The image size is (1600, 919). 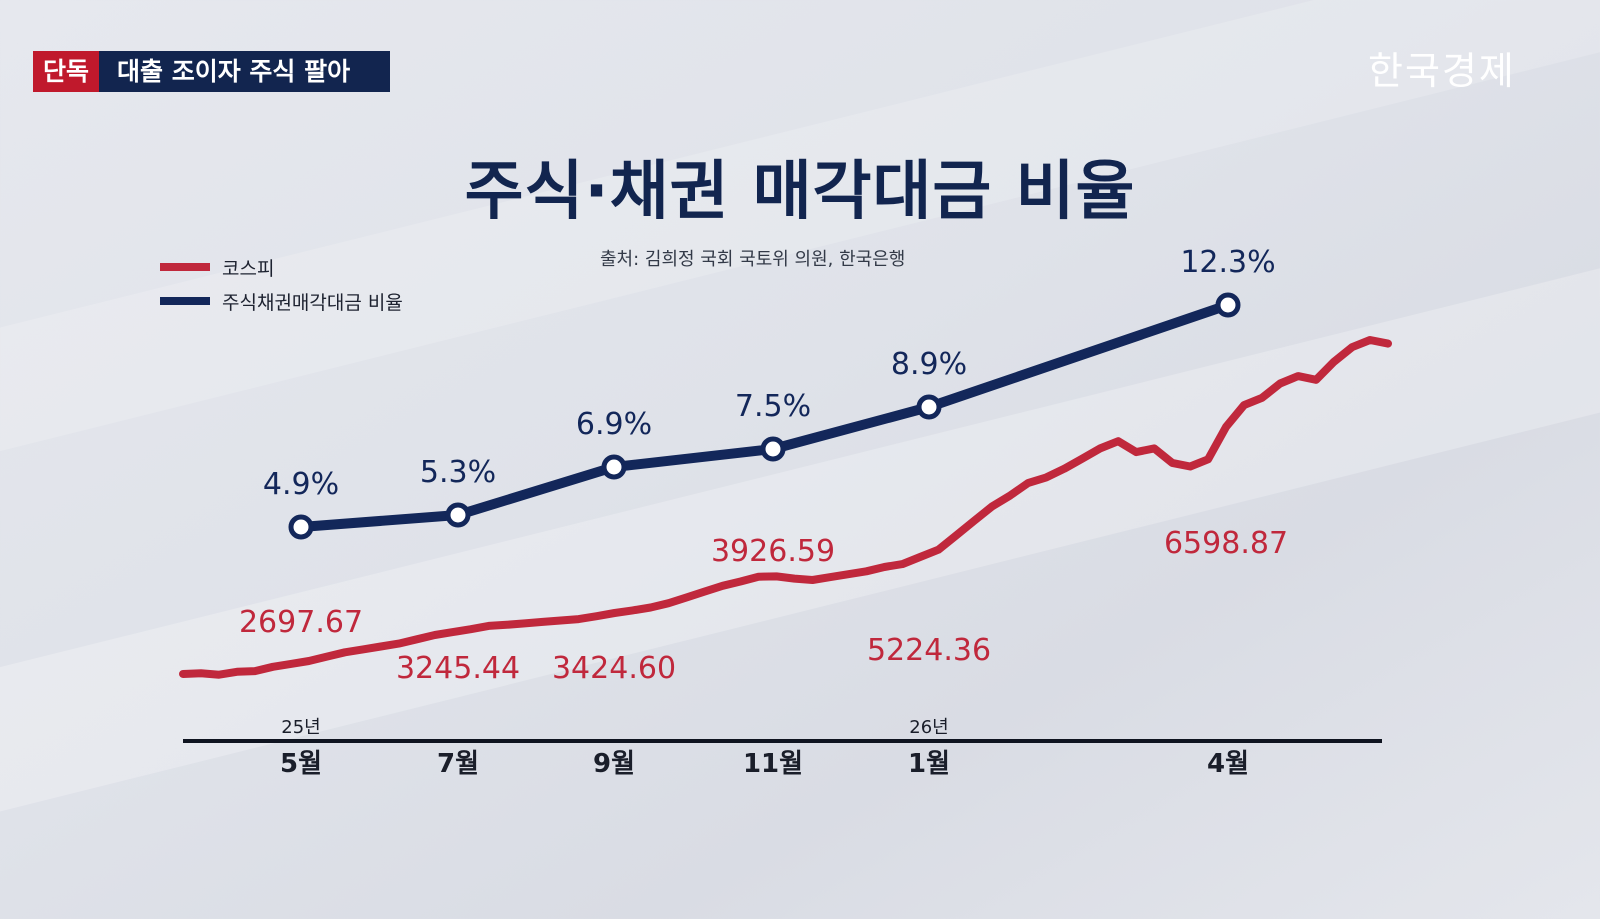 I want to click on x-tick-label: 7월, so click(x=458, y=764).